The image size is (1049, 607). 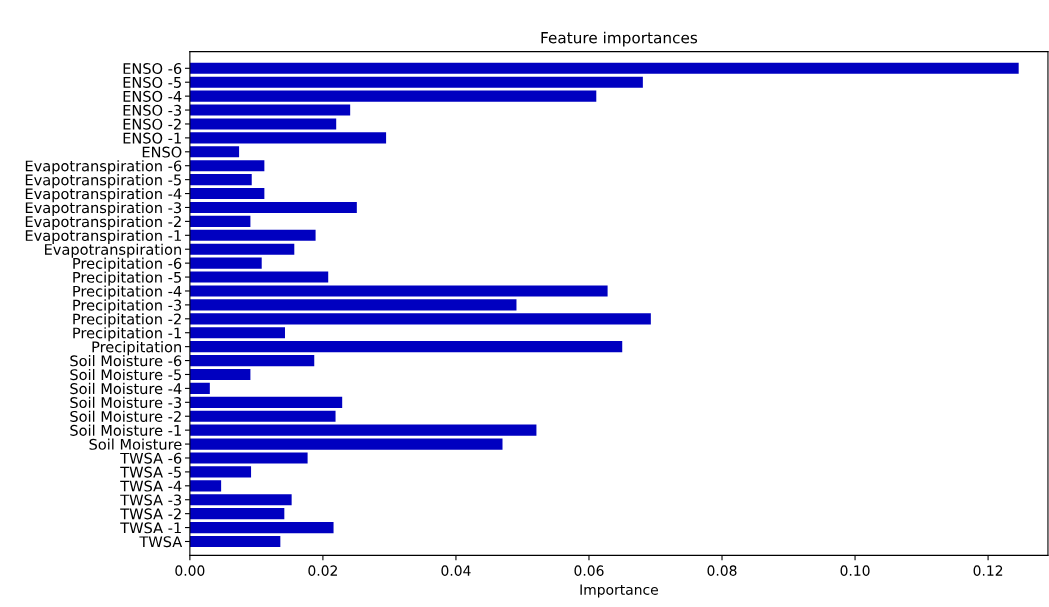 I want to click on x-axis-title: Importance, so click(x=619, y=591).